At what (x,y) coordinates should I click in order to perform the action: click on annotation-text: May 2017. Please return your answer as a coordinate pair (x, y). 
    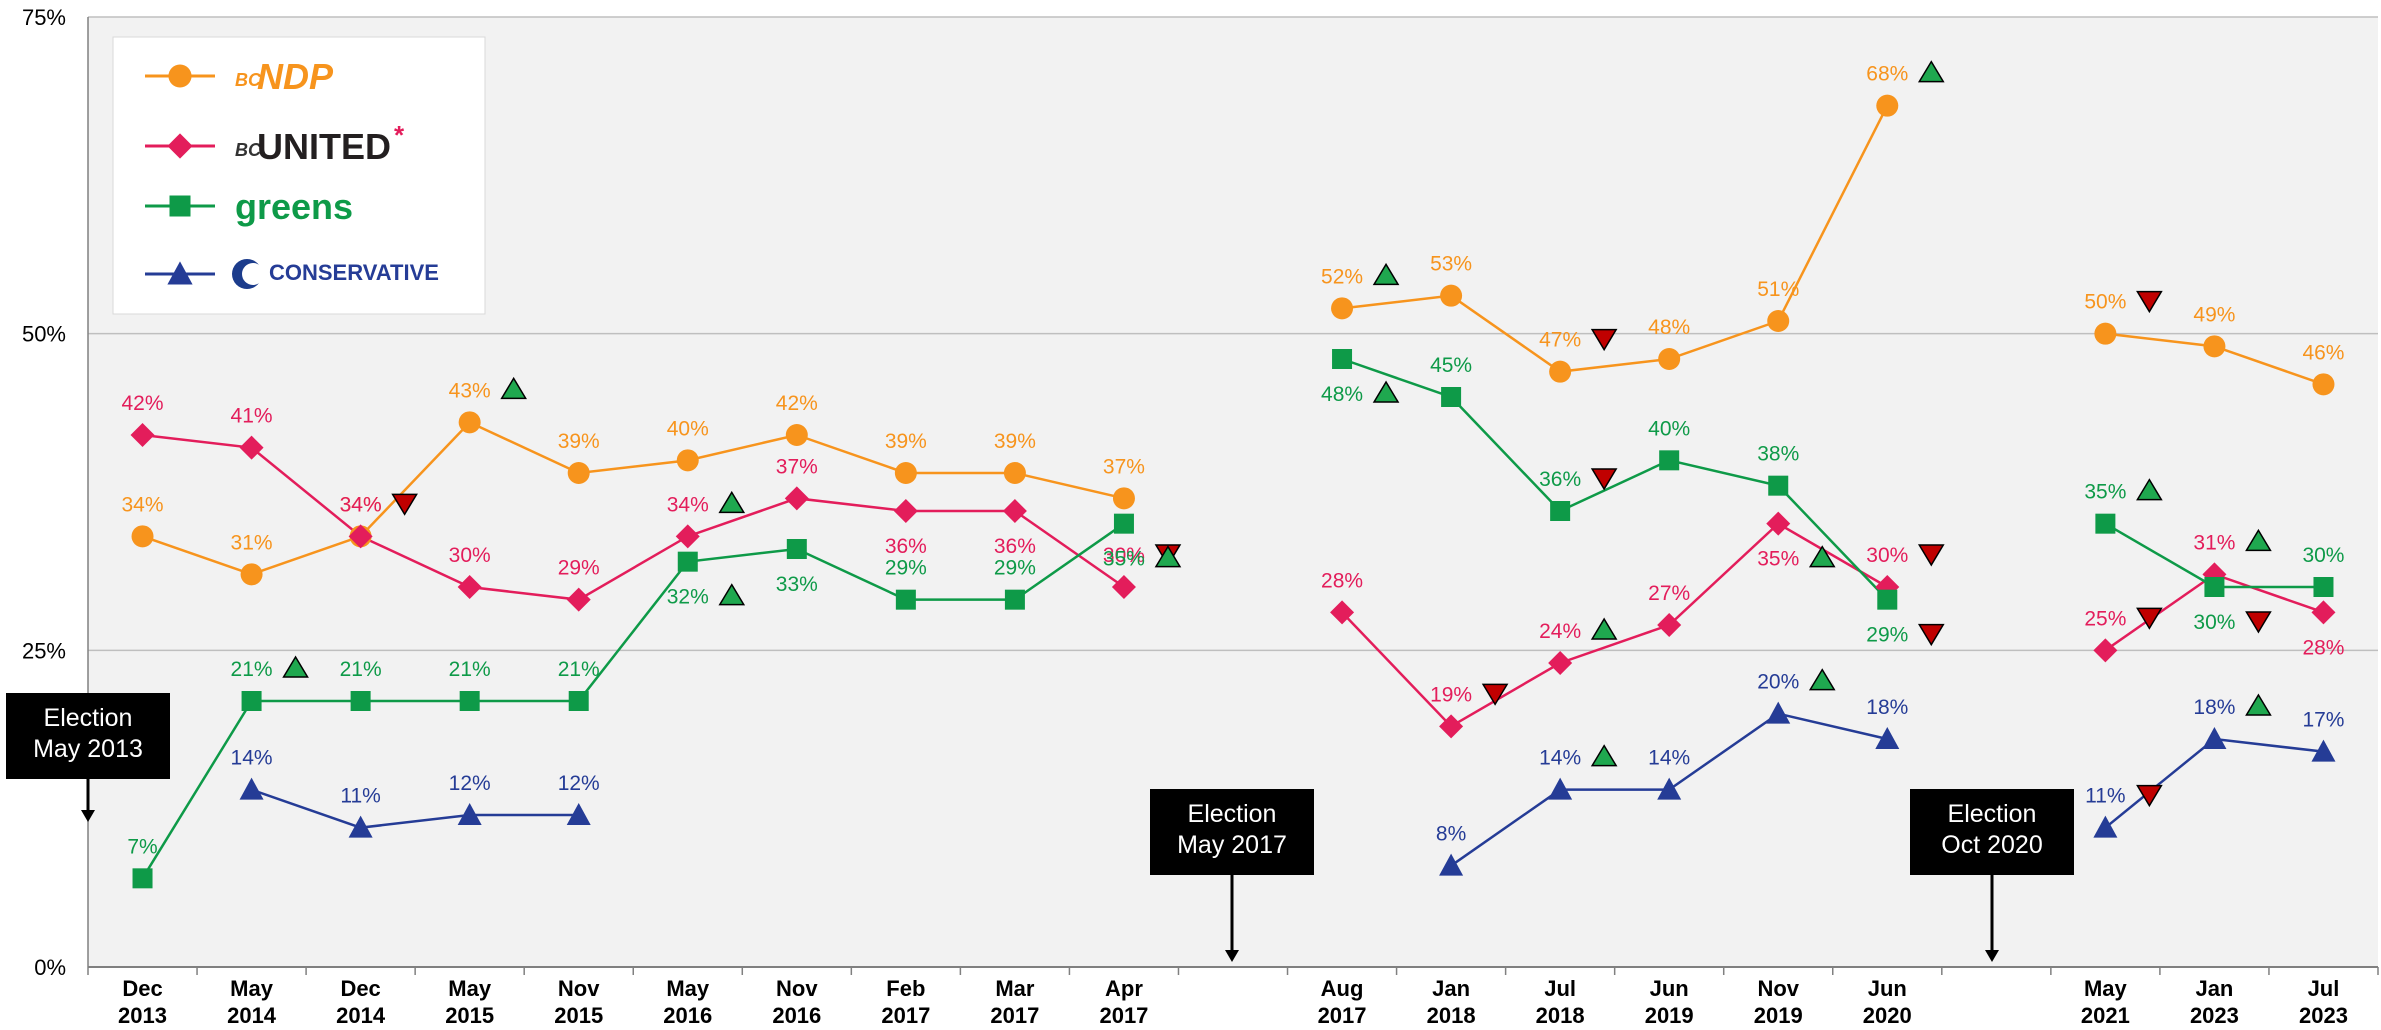
    Looking at the image, I should click on (1232, 845).